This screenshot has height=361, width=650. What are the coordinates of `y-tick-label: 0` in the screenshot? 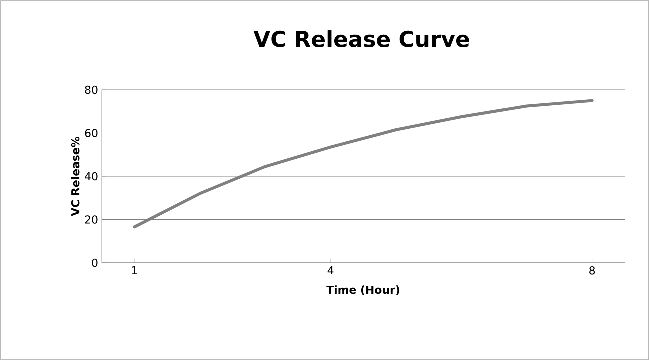 It's located at (95, 263).